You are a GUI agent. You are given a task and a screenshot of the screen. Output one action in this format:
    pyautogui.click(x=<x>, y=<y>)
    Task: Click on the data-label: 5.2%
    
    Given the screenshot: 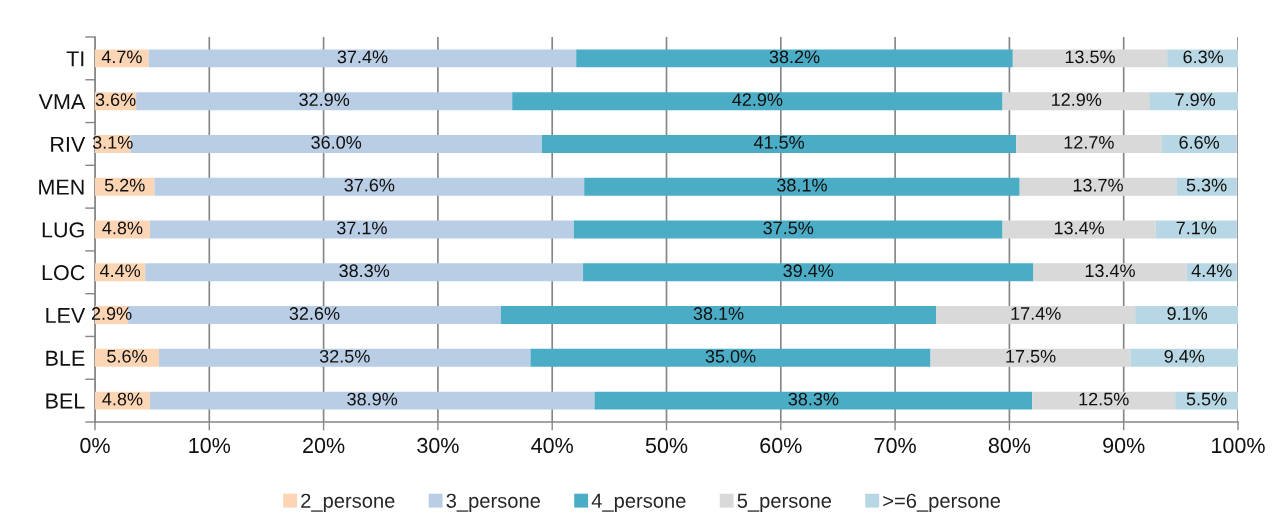 What is the action you would take?
    pyautogui.click(x=124, y=185)
    